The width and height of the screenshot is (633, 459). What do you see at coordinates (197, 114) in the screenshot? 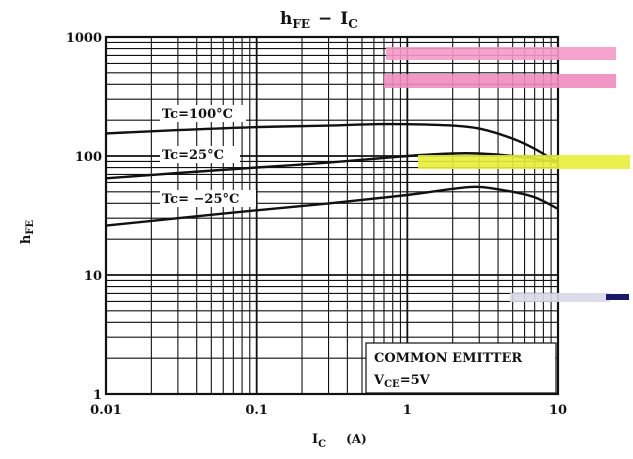
I see `curve-label-tc100: Tc=100°C` at bounding box center [197, 114].